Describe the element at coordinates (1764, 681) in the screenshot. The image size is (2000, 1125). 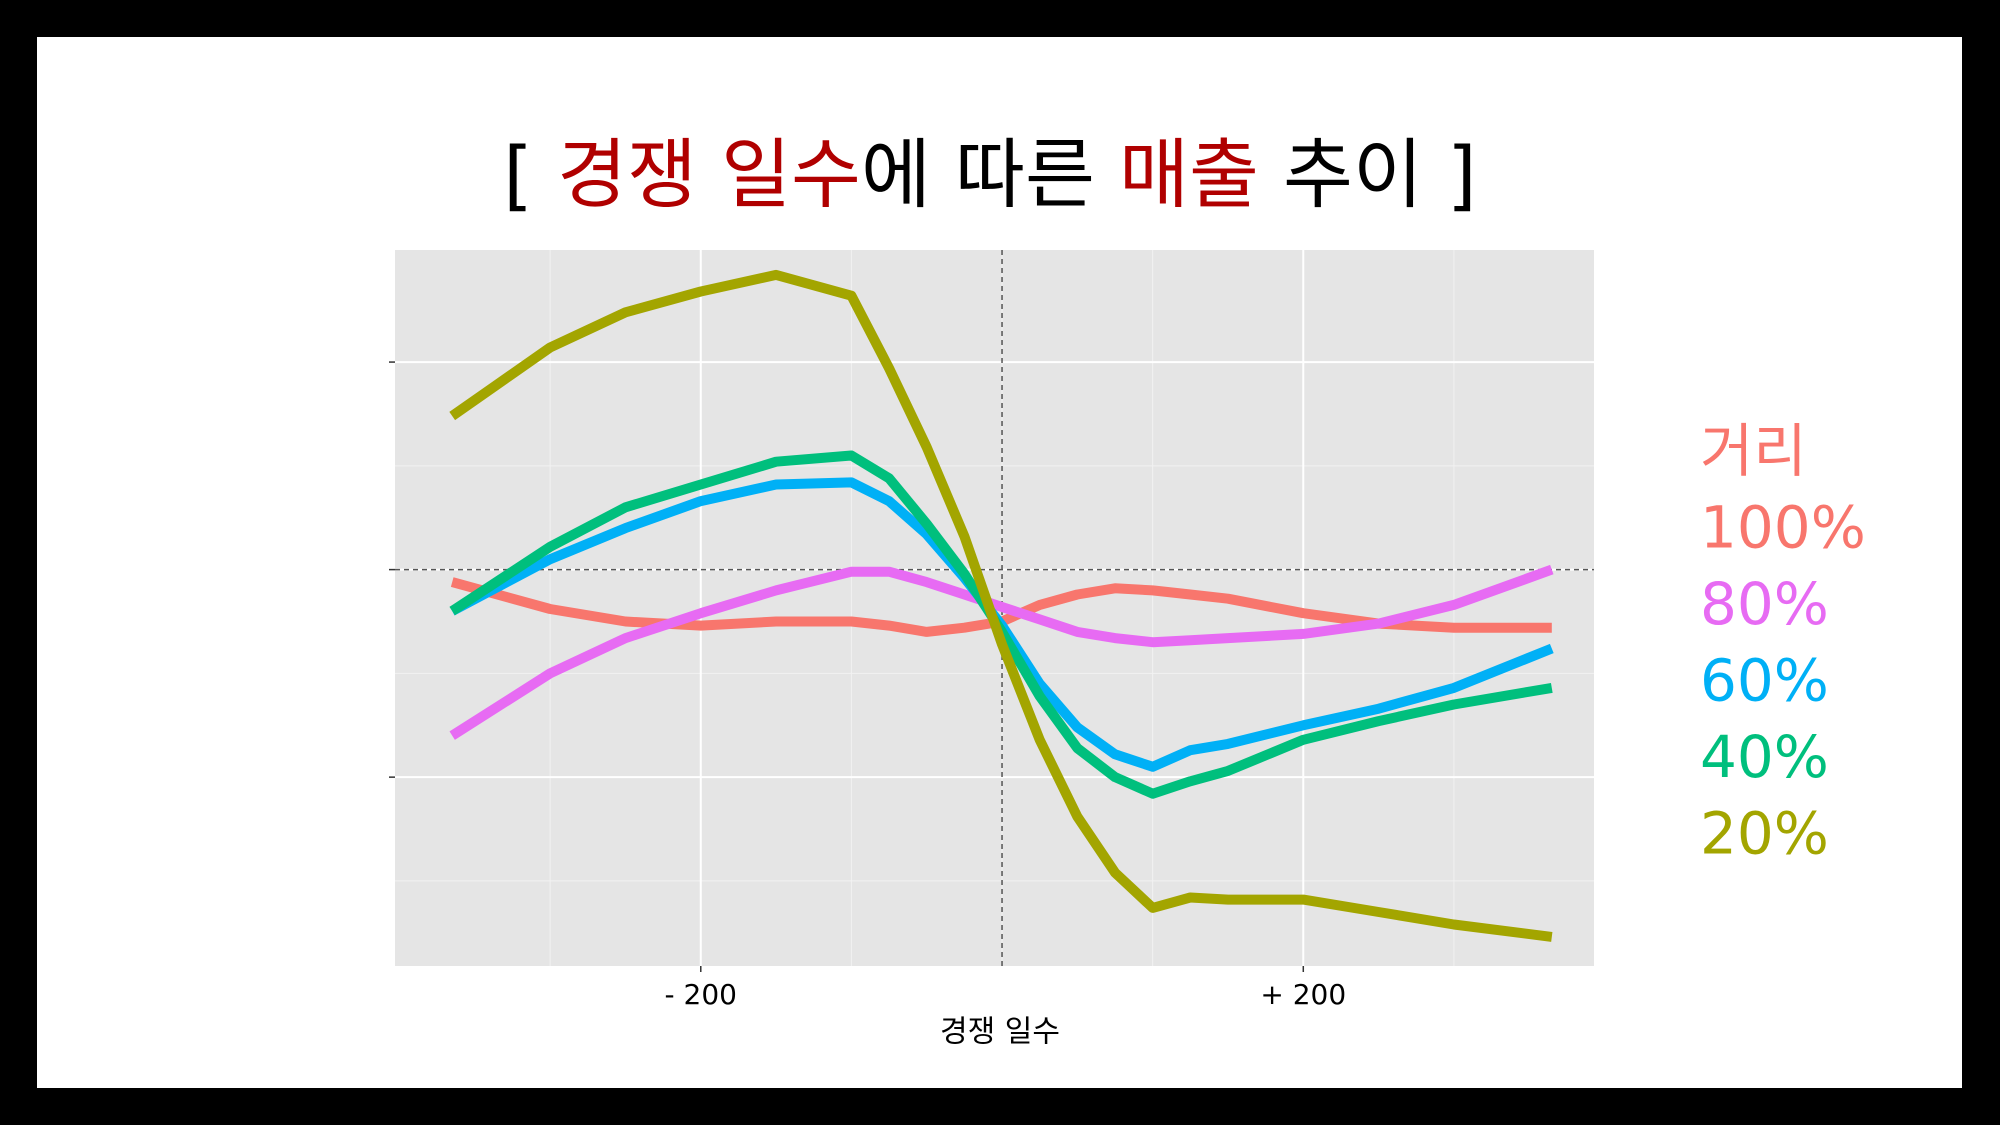
I see `legend-entry: 60%` at that location.